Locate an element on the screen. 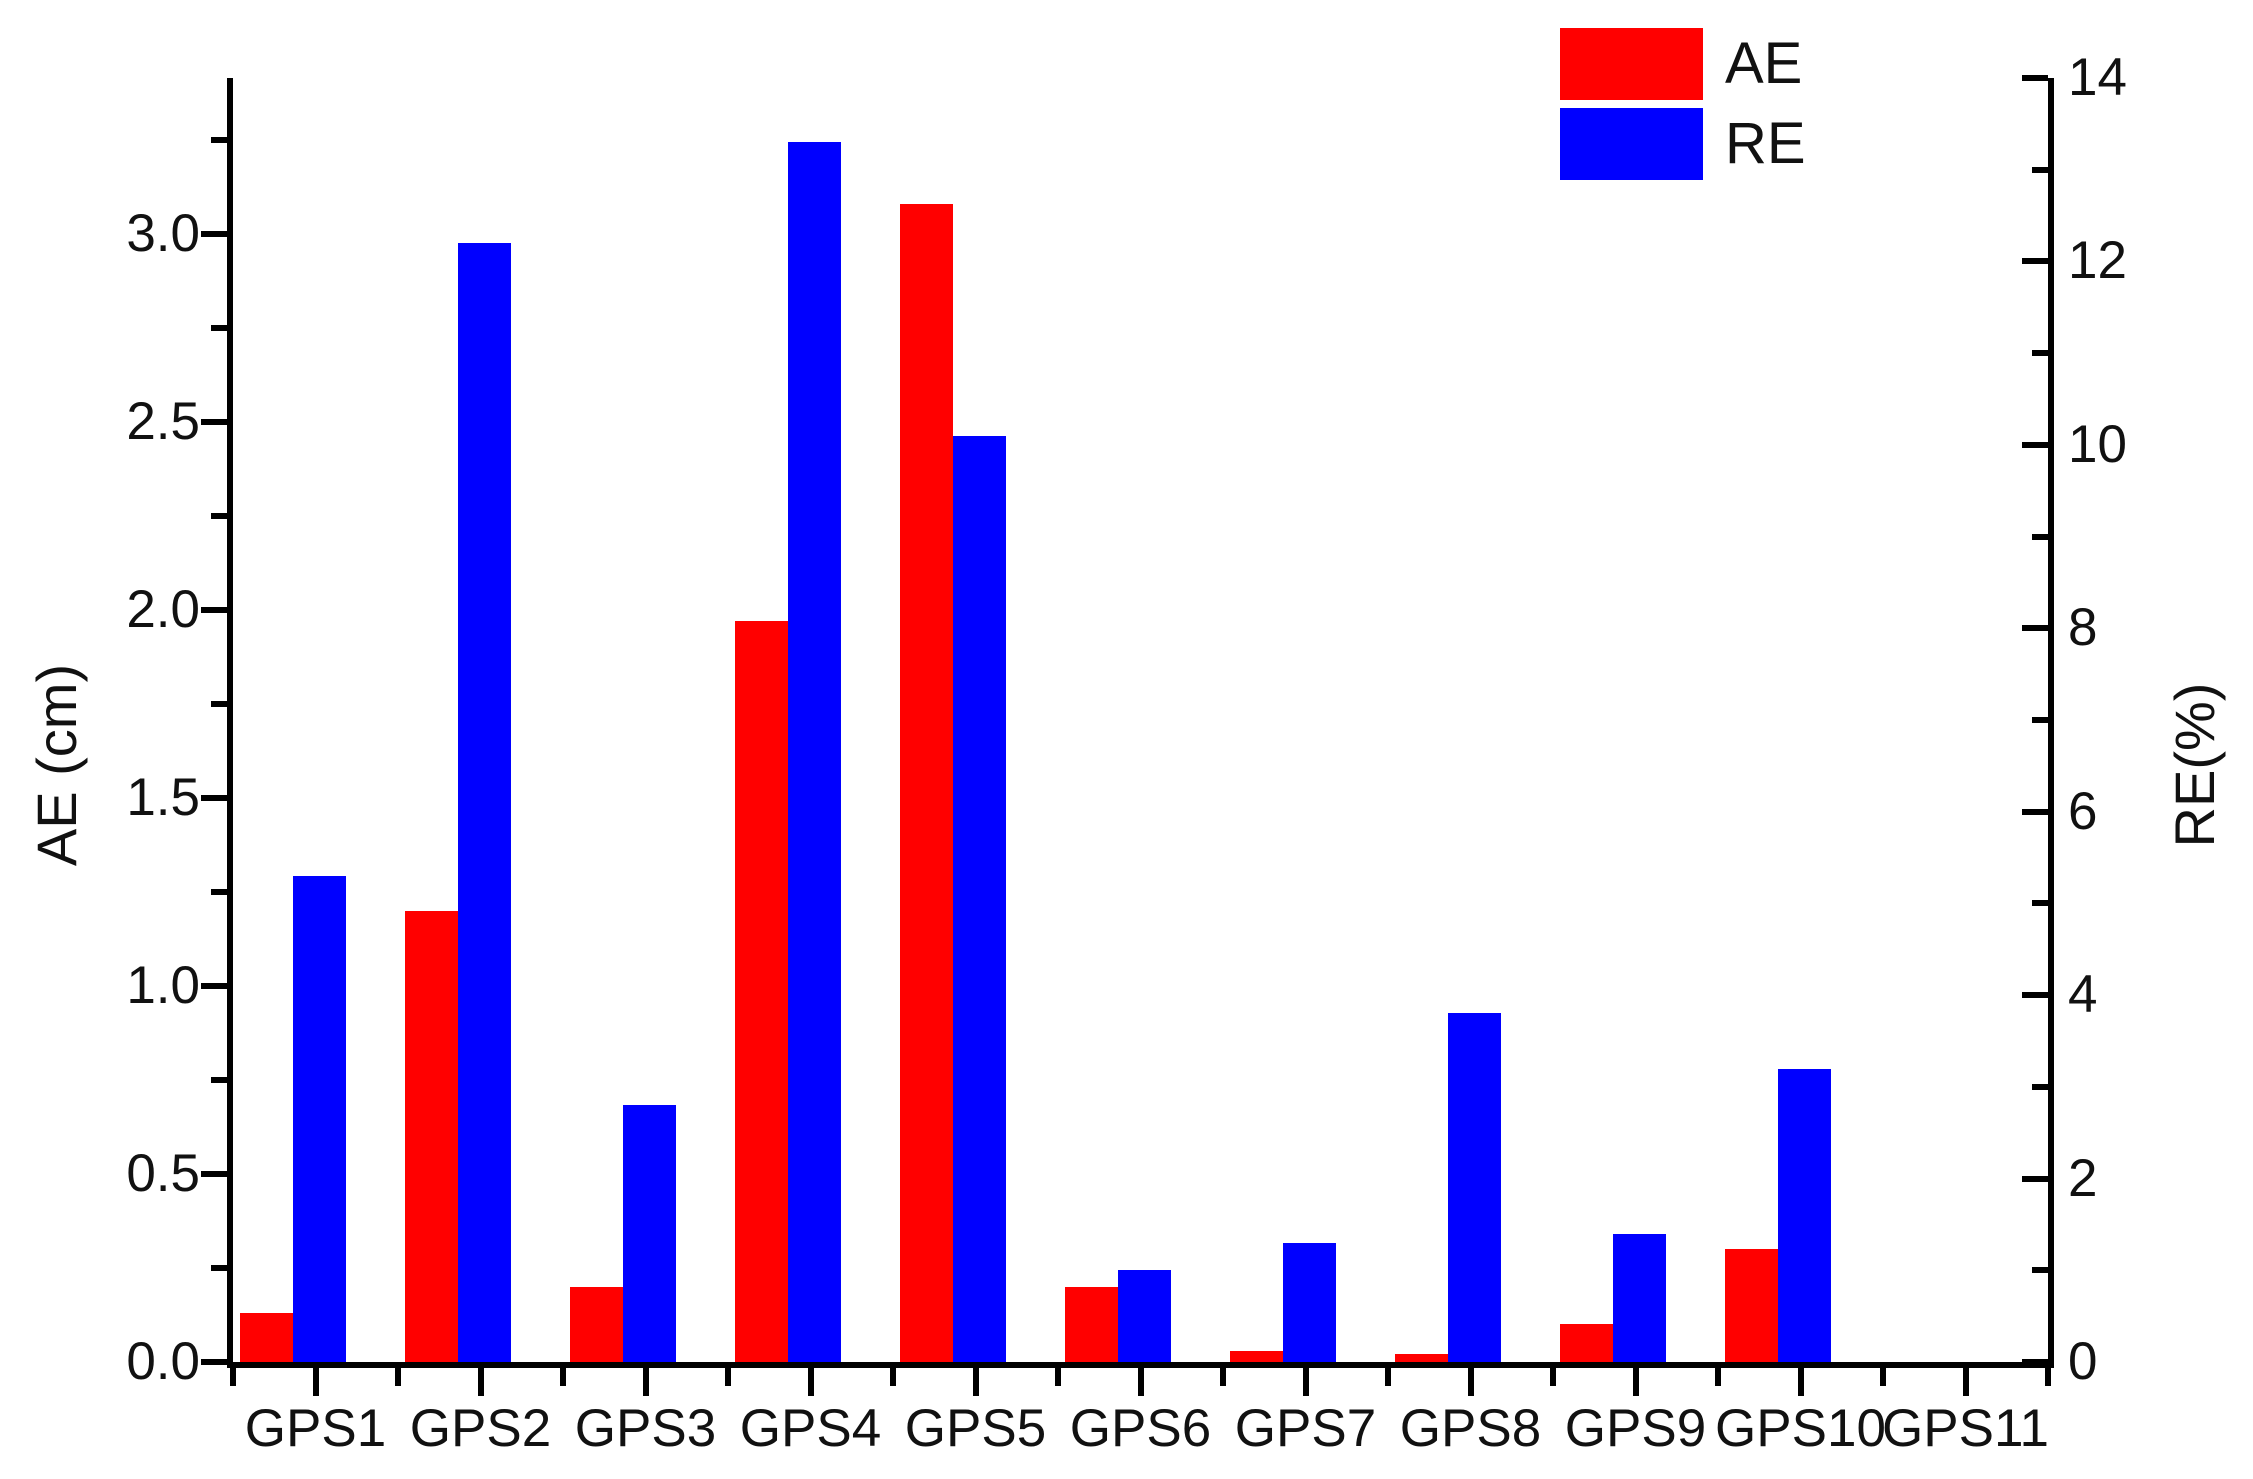  bar-ae-gps5 is located at coordinates (926, 782).